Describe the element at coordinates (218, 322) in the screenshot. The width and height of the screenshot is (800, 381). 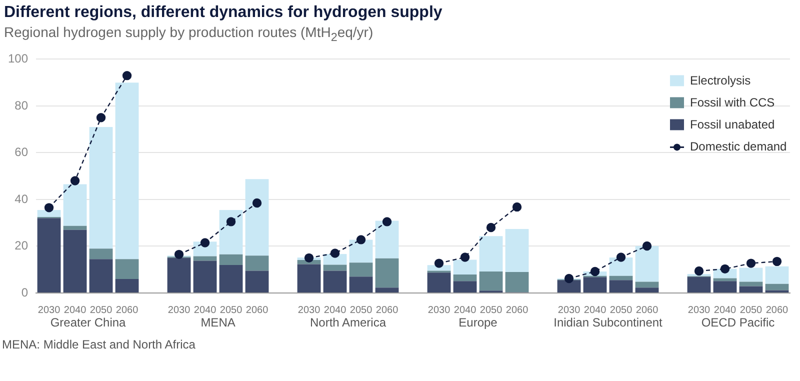
I see `text: MENA` at that location.